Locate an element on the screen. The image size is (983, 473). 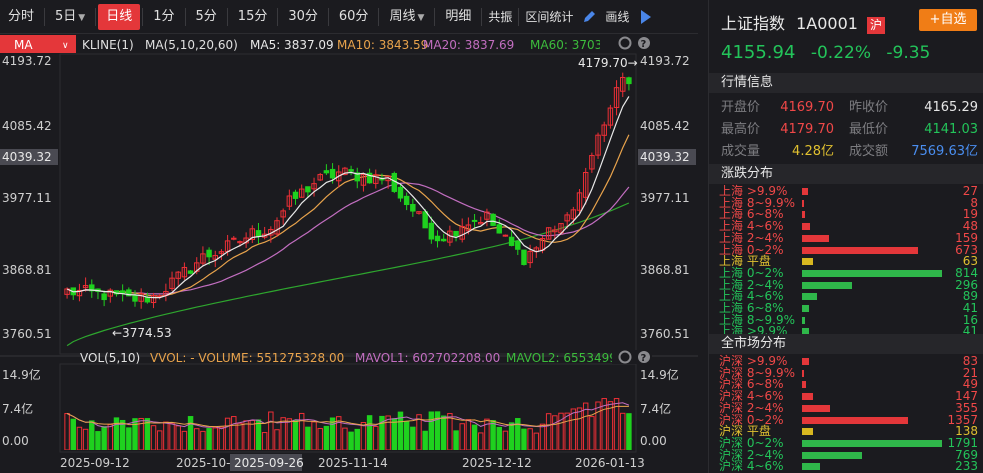
period-tab-label: 15分 is located at coordinates (252, 16).